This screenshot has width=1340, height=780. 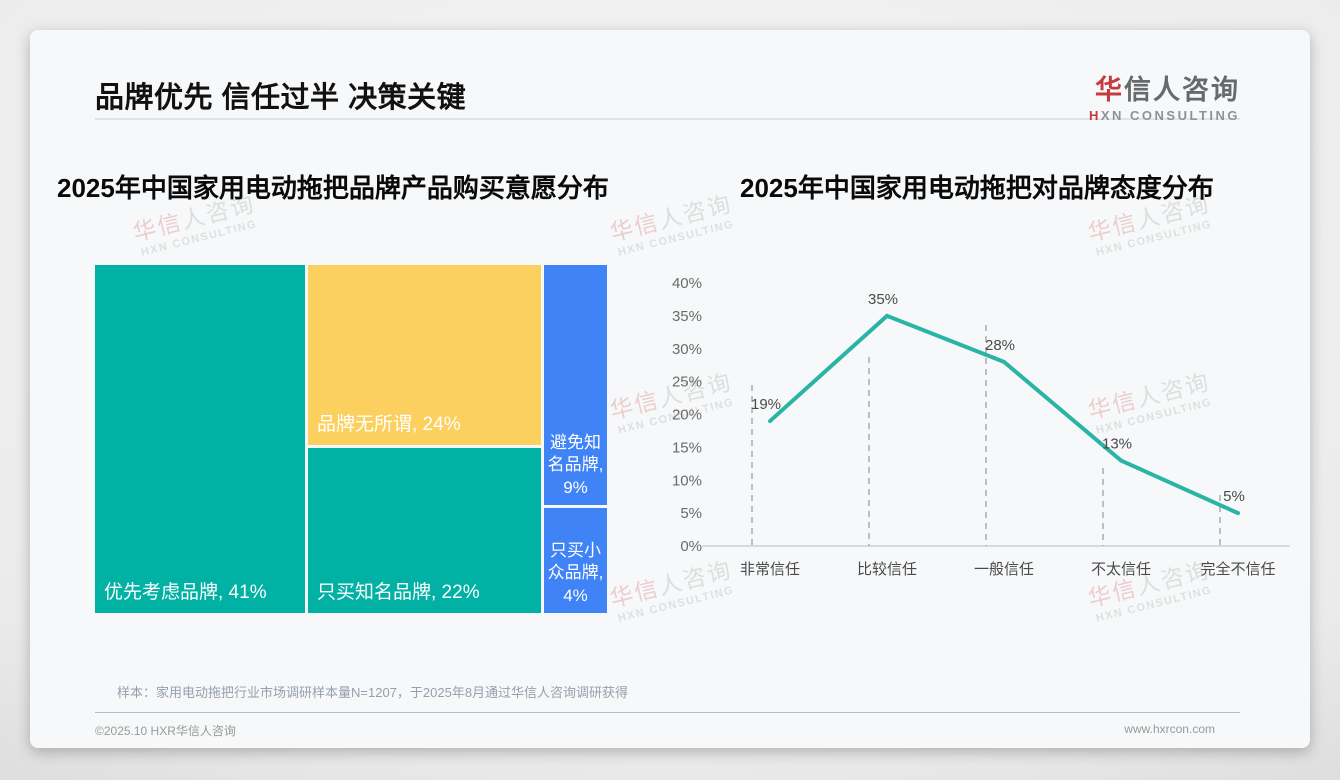 What do you see at coordinates (575, 572) in the screenshot?
I see `treemap-node-label: 只买小众品牌, 4%` at bounding box center [575, 572].